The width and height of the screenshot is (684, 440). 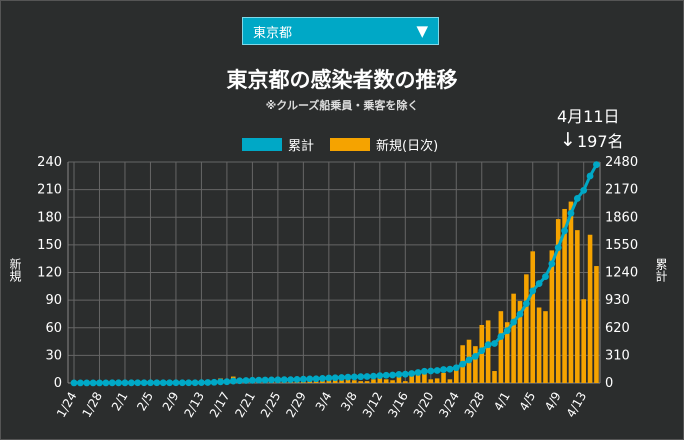 I want to click on x-tick-label: 2/1, so click(x=120, y=402).